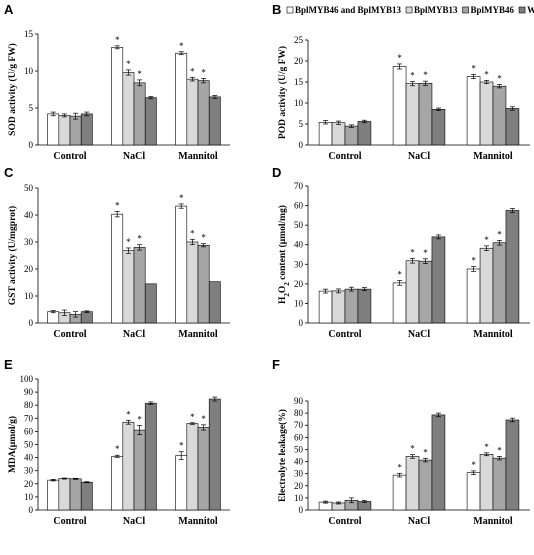  I want to click on legend: BplMYB46 and BplMYB13 BplMYB13 BplMYB46 WT, so click(410, 10).